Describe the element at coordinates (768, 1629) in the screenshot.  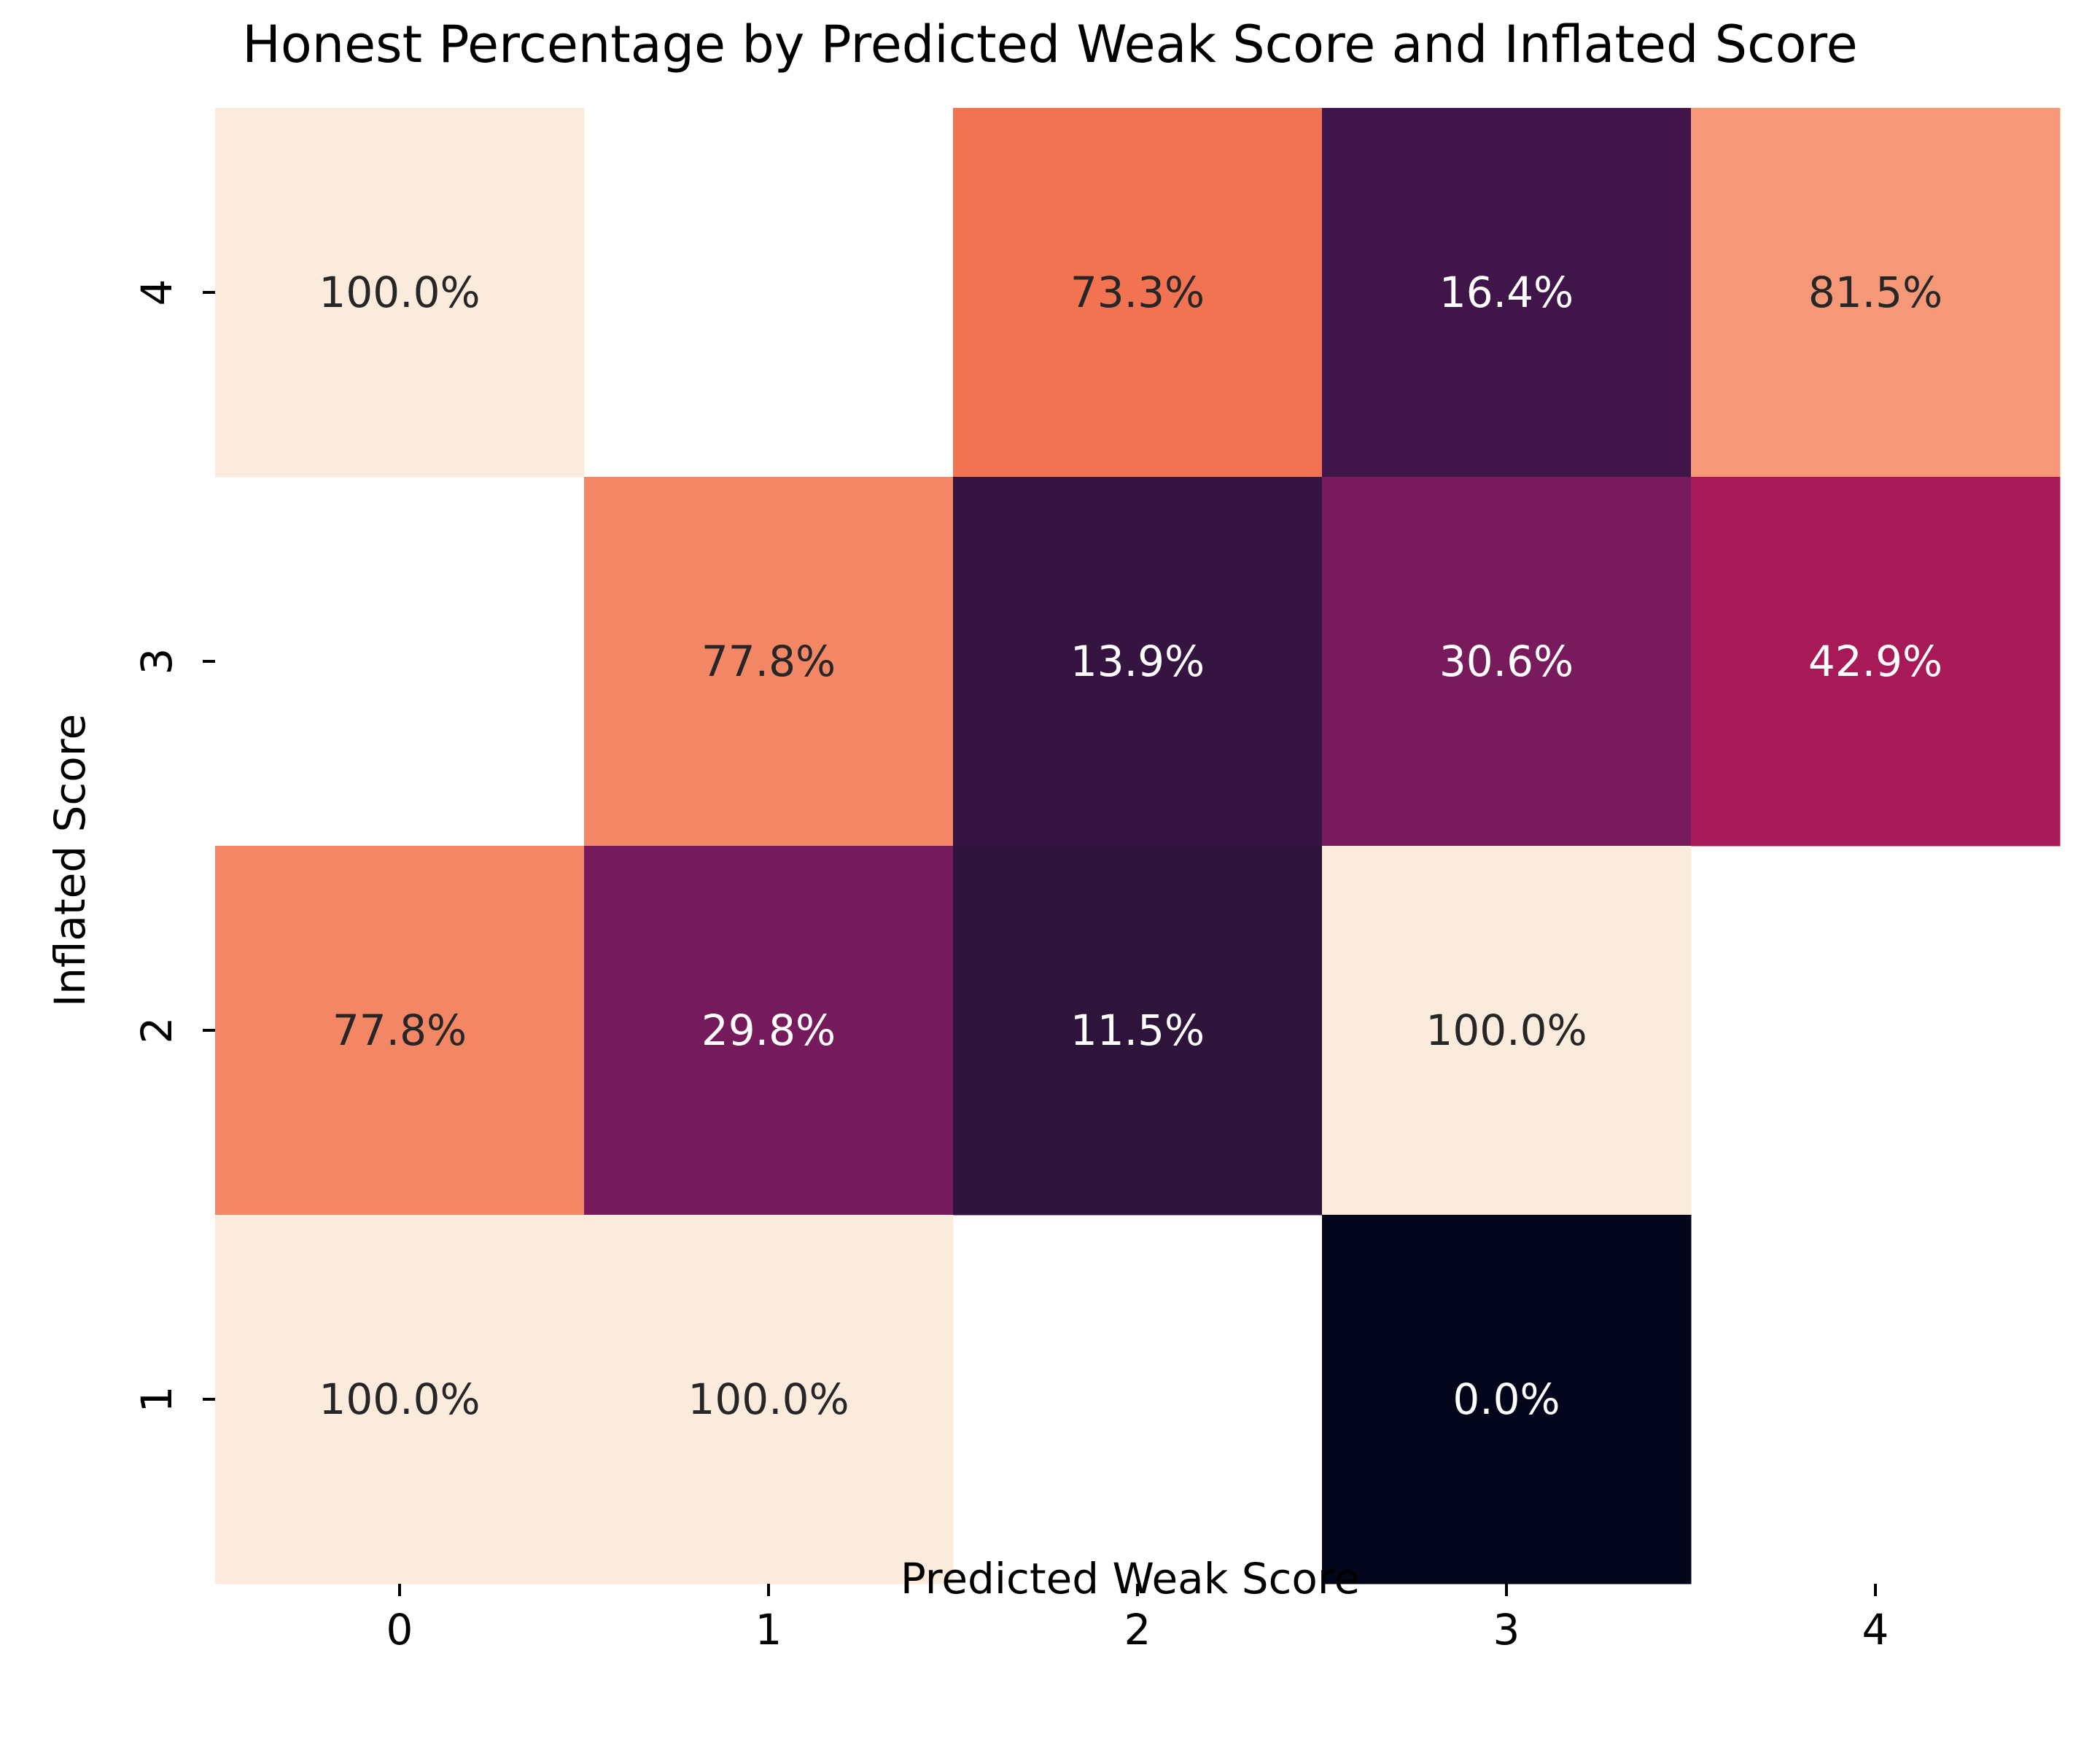
I see `x-tick-label: 1` at that location.